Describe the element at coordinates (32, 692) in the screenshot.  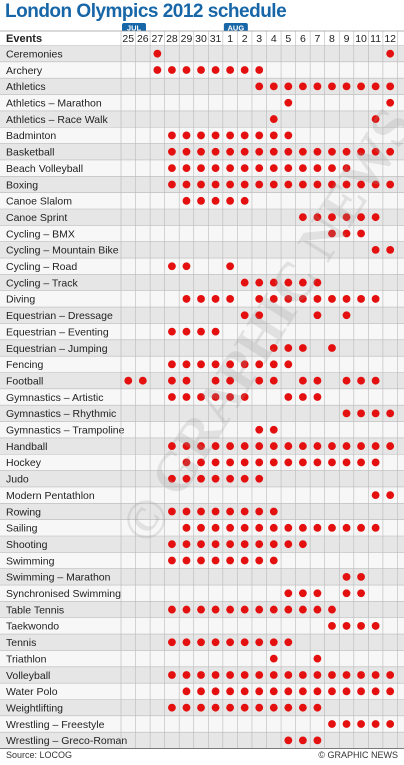
I see `event-label: Water Polo` at that location.